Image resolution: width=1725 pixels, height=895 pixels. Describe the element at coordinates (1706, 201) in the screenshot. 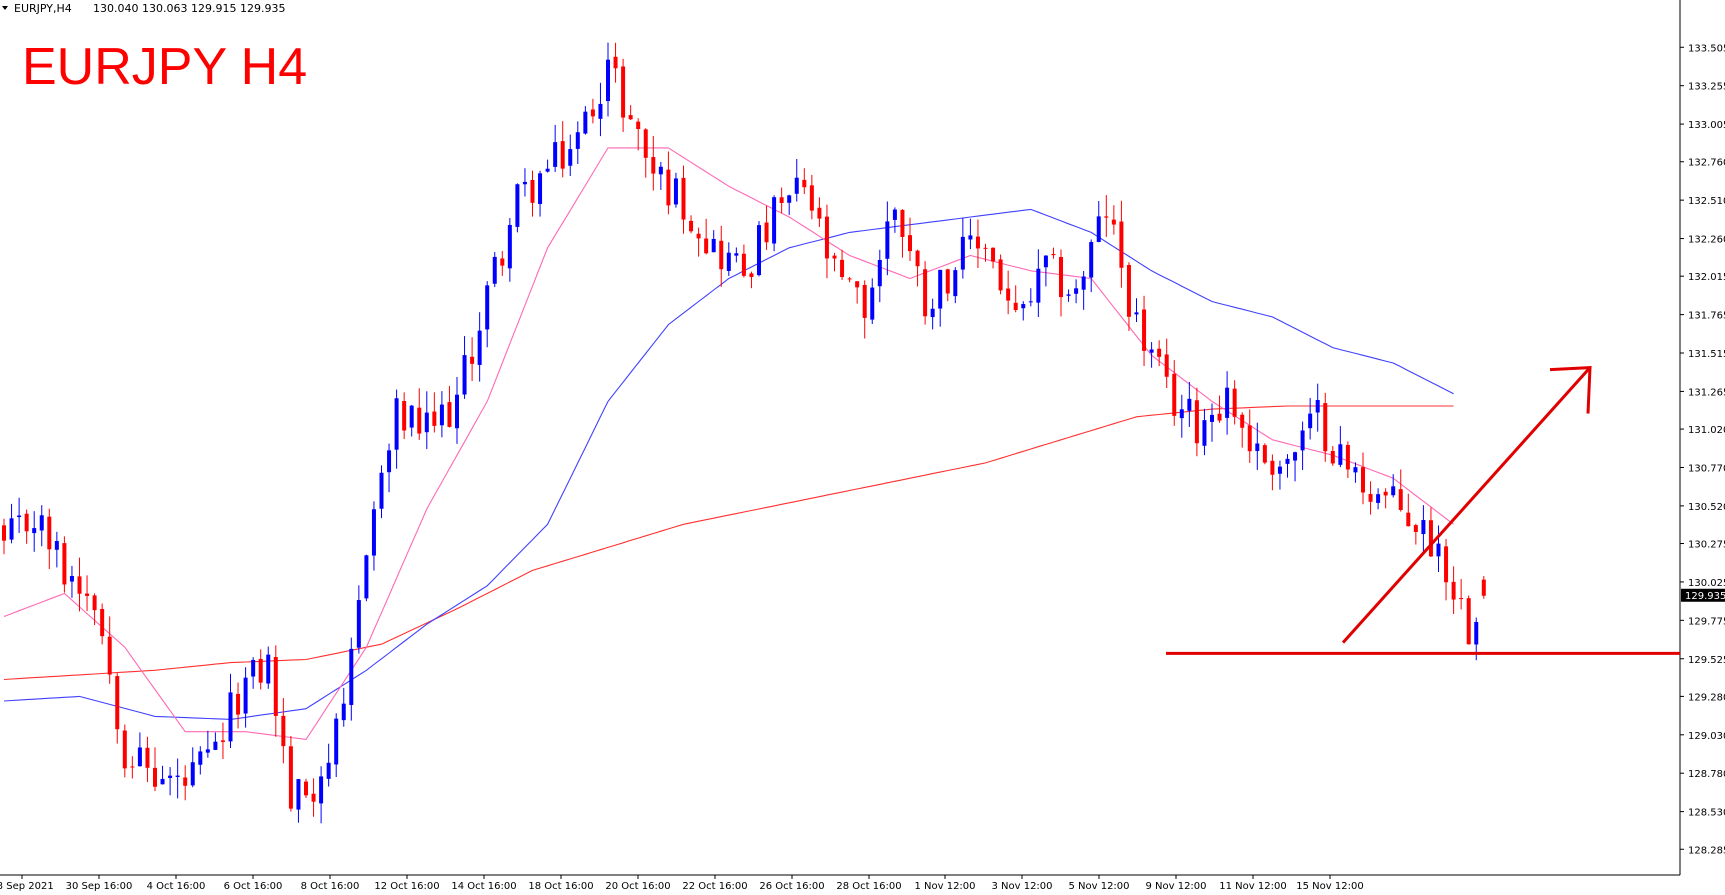

I see `y-tick-label: 132.510` at that location.